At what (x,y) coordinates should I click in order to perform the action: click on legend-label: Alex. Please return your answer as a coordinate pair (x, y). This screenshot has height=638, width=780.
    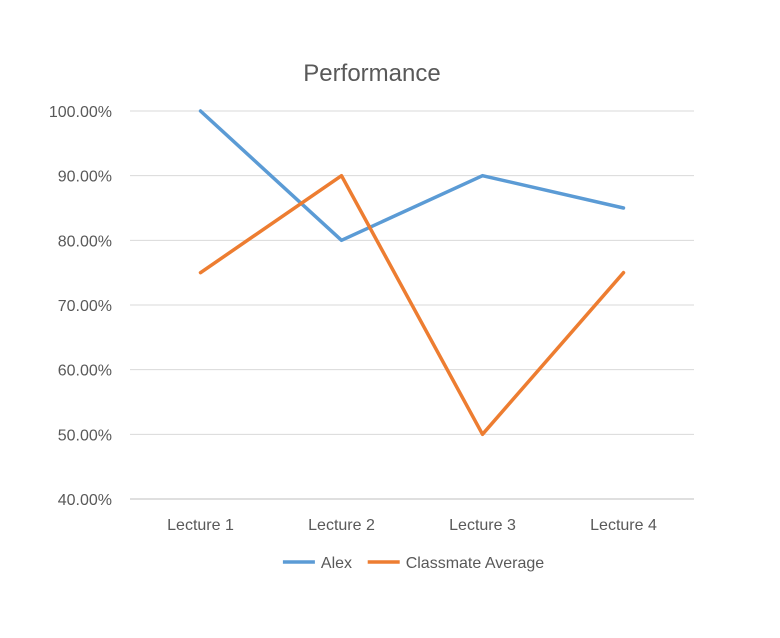
    Looking at the image, I should click on (336, 563).